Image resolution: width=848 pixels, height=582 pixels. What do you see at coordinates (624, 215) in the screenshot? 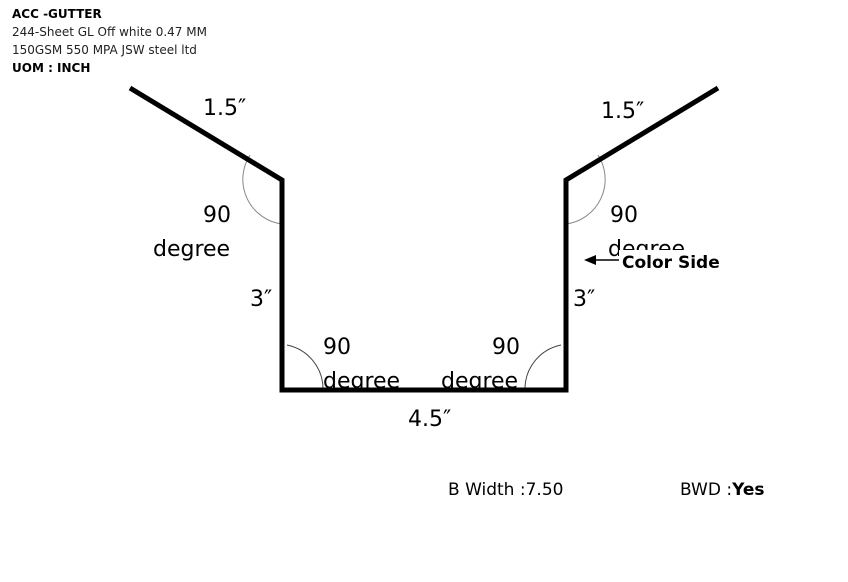
I see `angle-right-top-value: 90` at bounding box center [624, 215].